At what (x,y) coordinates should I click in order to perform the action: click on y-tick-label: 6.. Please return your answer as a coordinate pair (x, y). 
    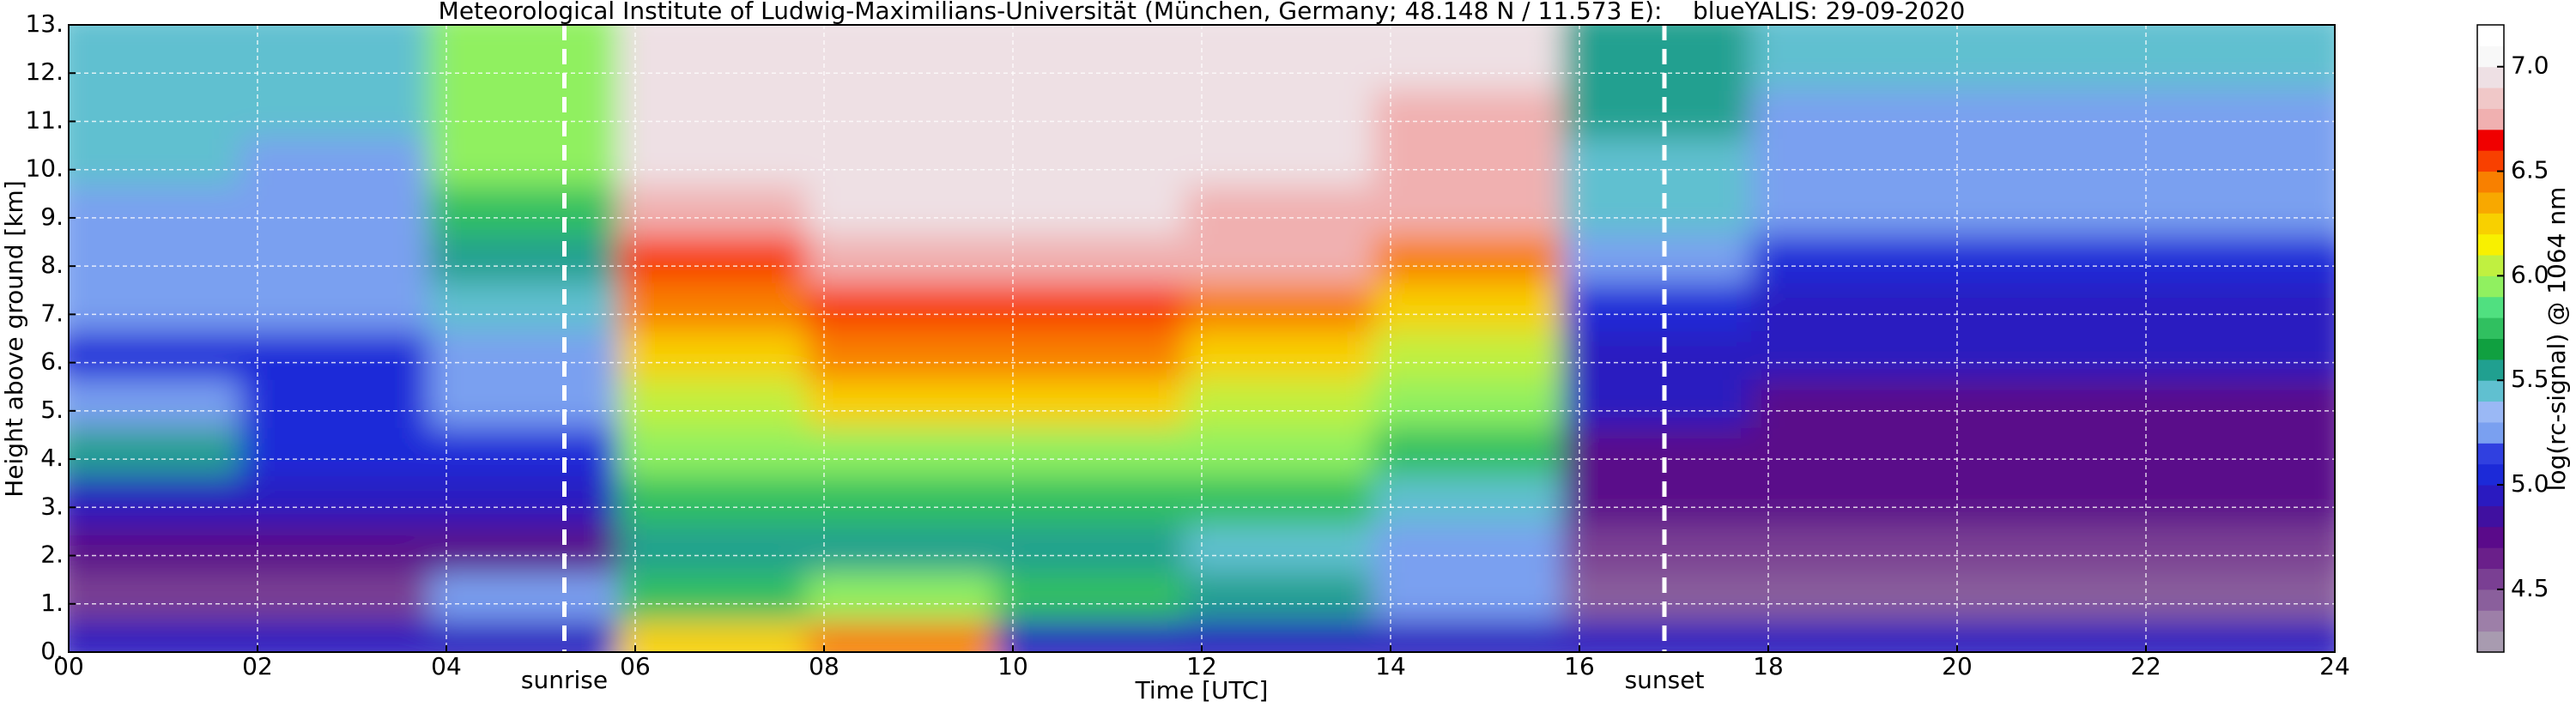
    Looking at the image, I should click on (52, 361).